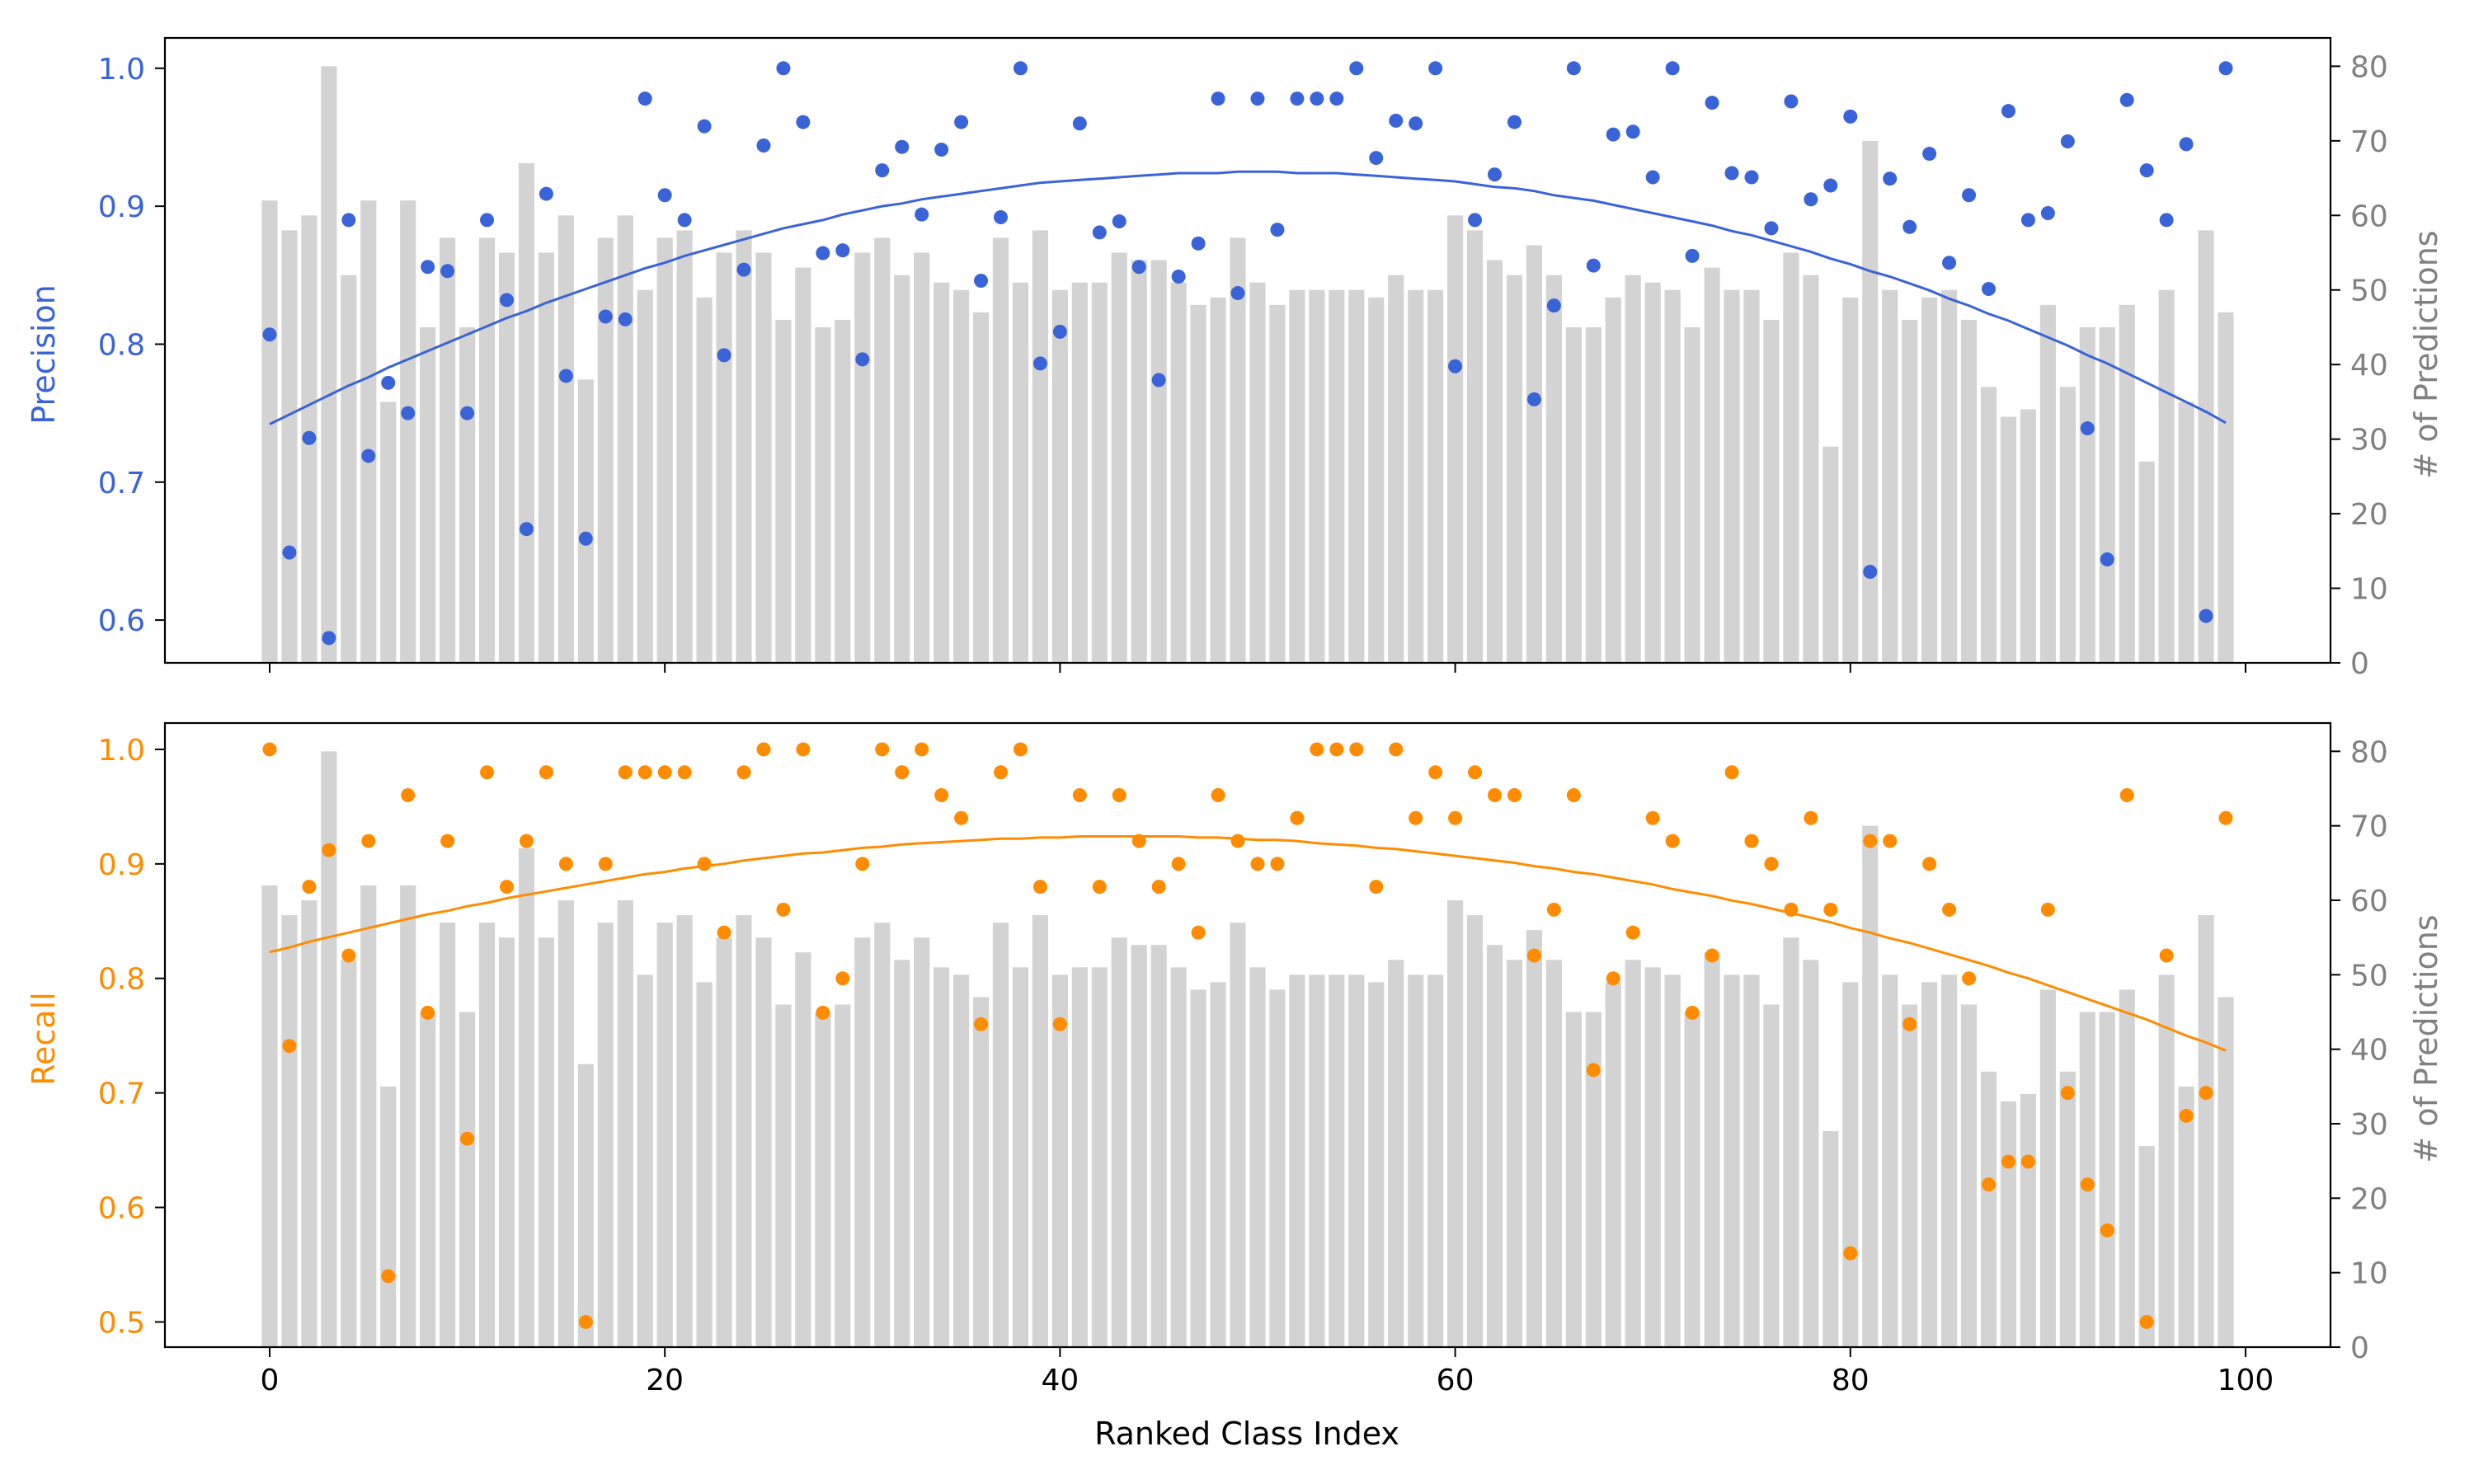 The width and height of the screenshot is (2474, 1484). What do you see at coordinates (121, 345) in the screenshot?
I see `precision-y-tick-label: 0.8` at bounding box center [121, 345].